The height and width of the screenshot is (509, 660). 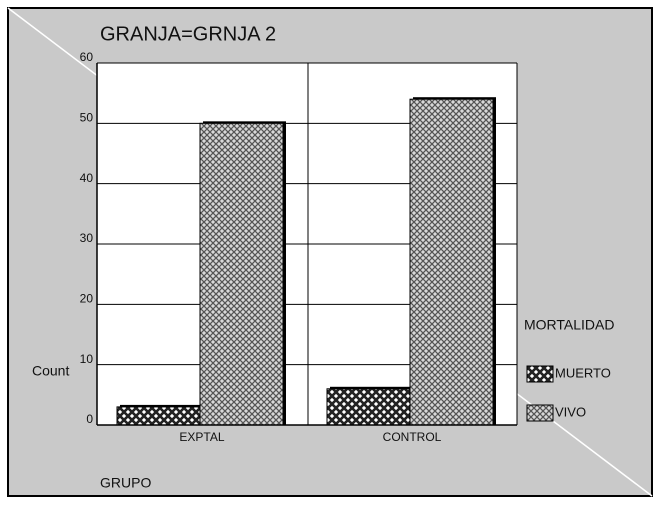 What do you see at coordinates (188, 34) in the screenshot?
I see `chart-title: GRANJA=GRNJA 2` at bounding box center [188, 34].